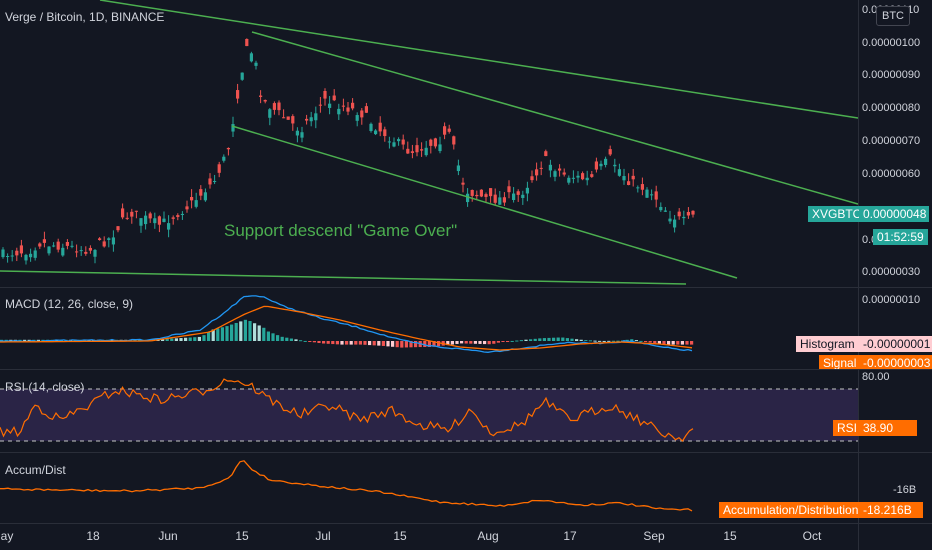 Image resolution: width=932 pixels, height=550 pixels. What do you see at coordinates (429, 328) in the screenshot?
I see `macd-pane: MACD (12, 26, close, 9)` at bounding box center [429, 328].